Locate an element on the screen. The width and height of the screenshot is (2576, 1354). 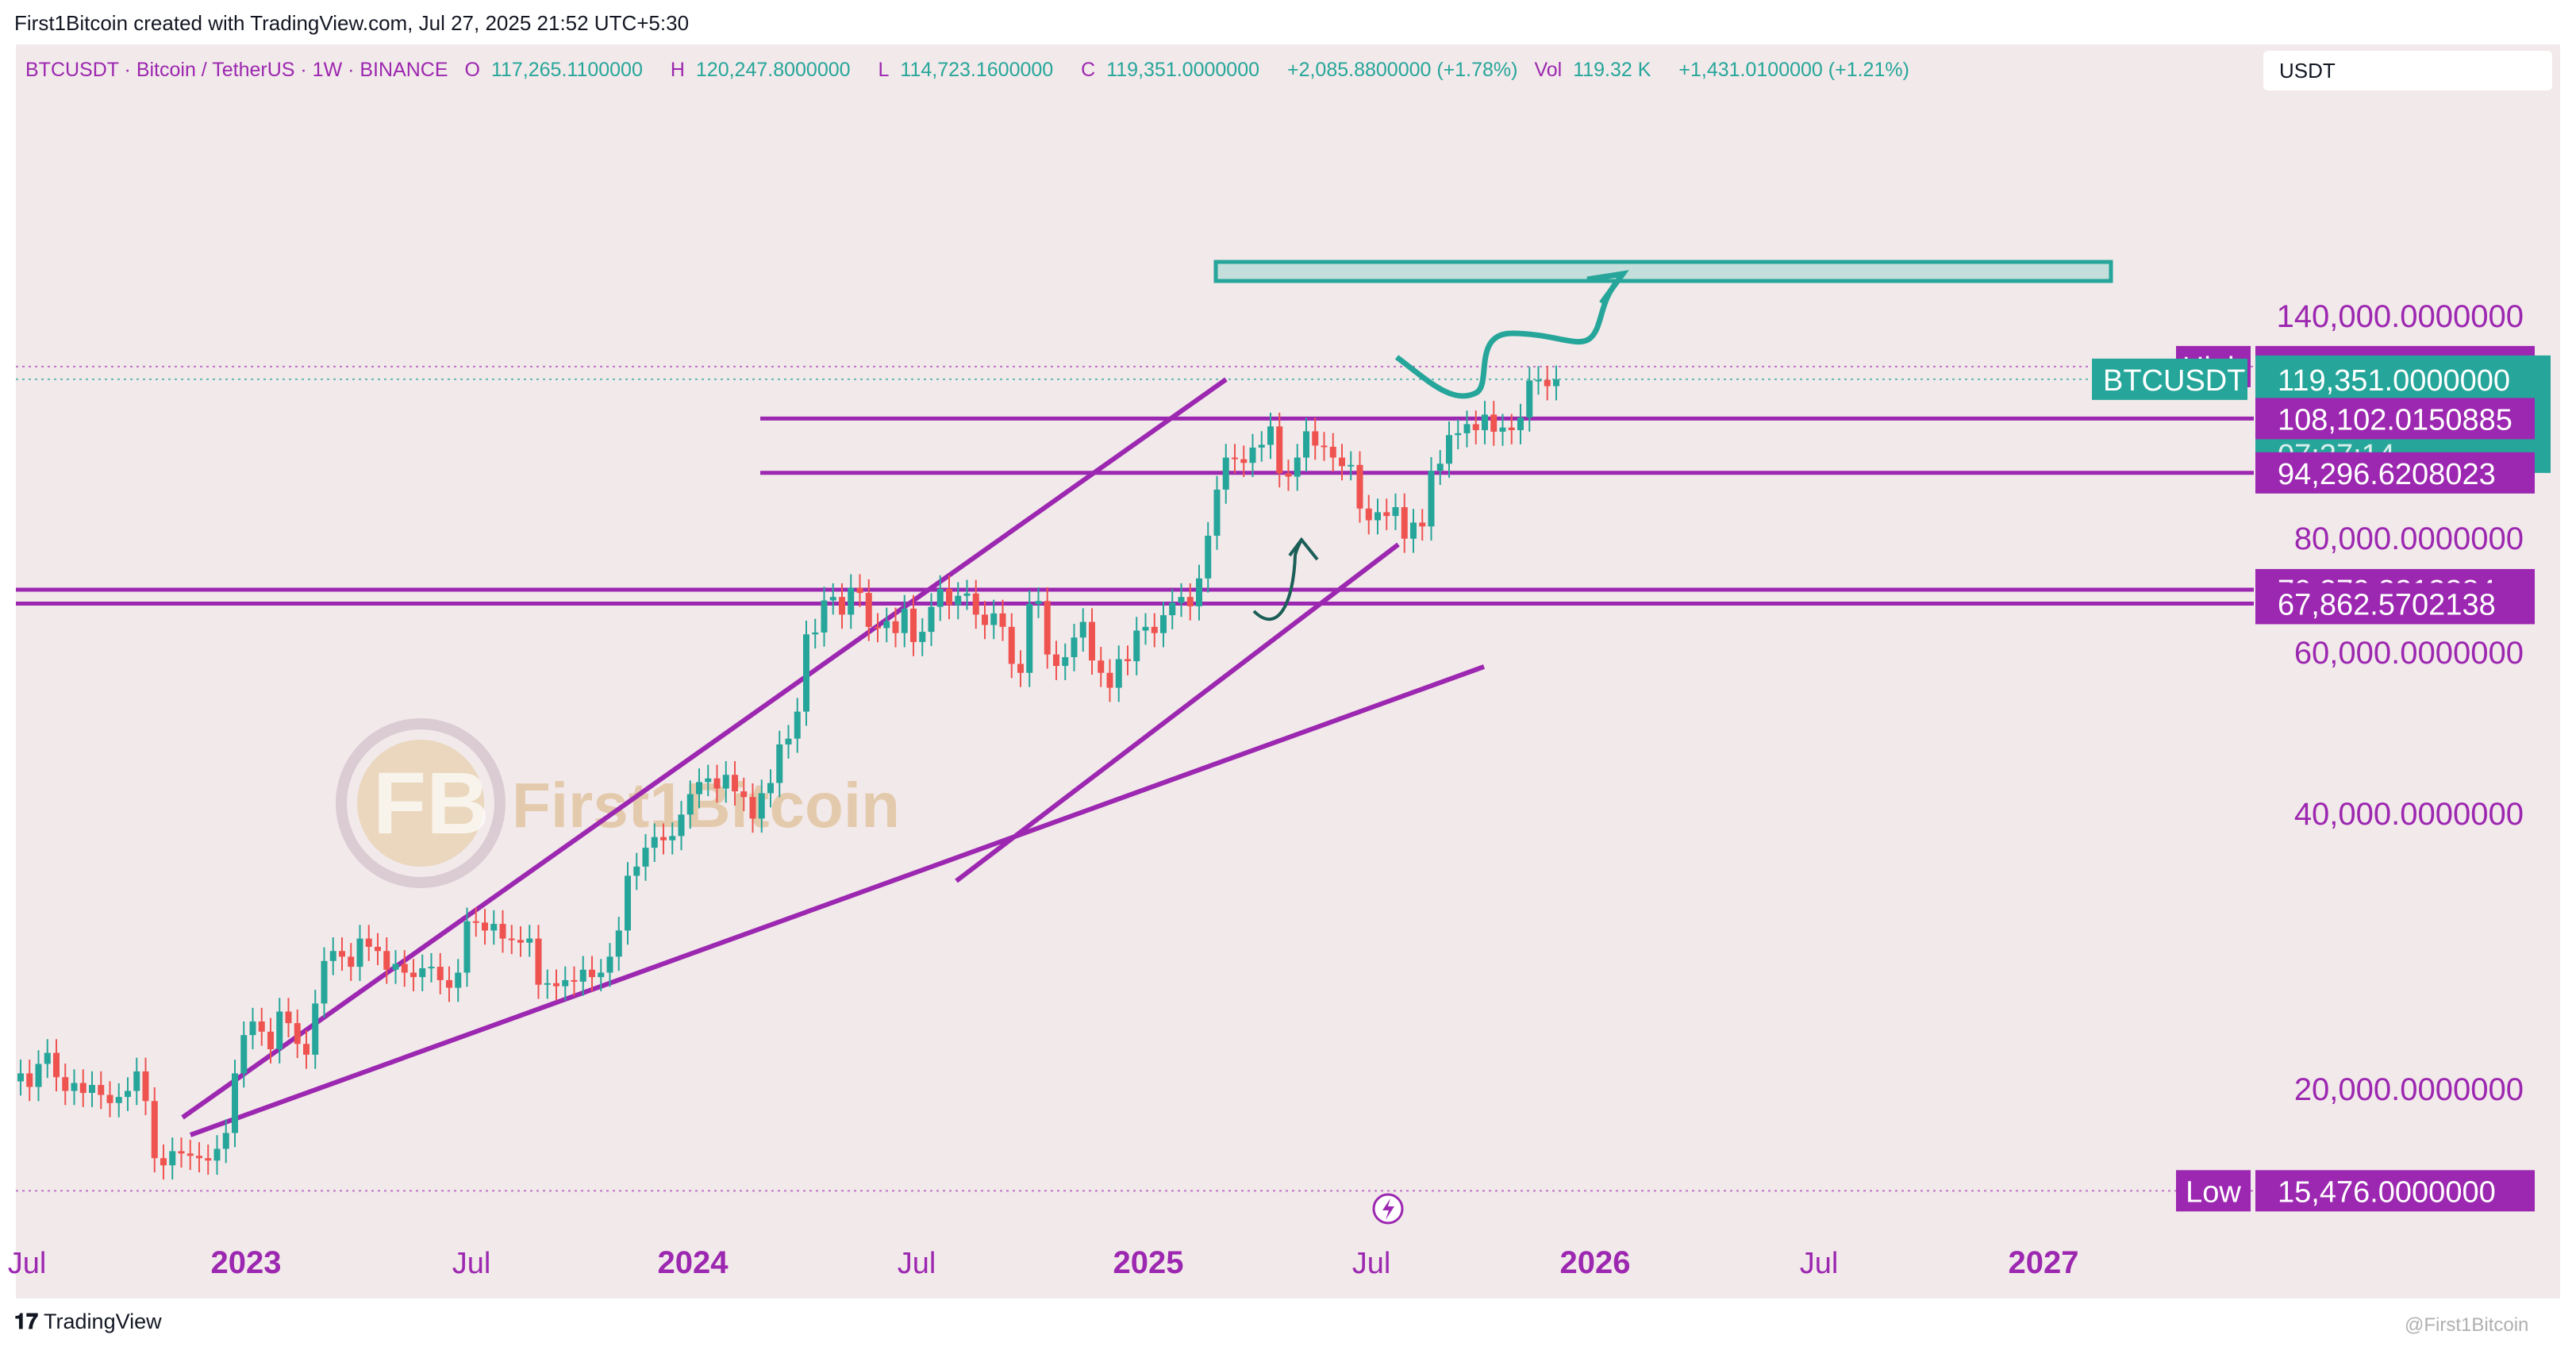
currency-selector: USDT is located at coordinates (2407, 70).